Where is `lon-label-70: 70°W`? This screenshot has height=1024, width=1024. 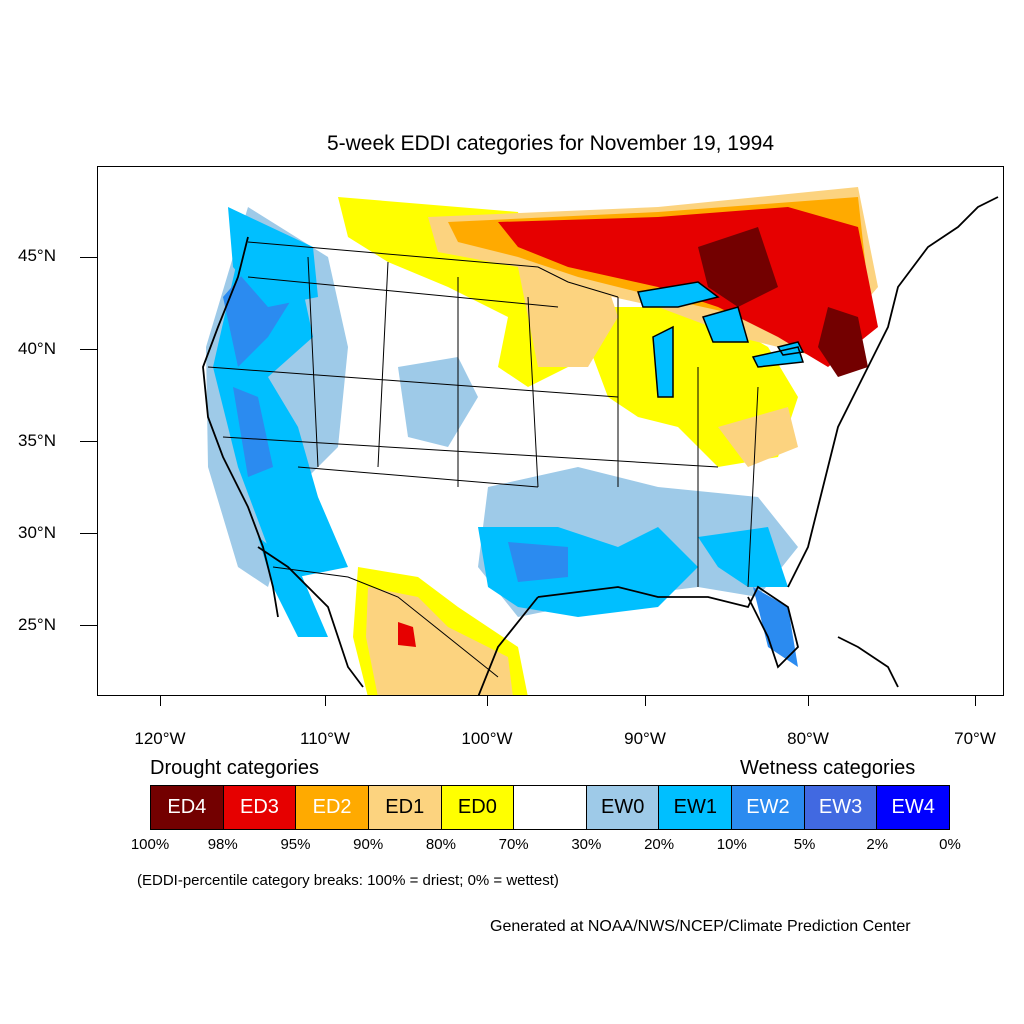
lon-label-70: 70°W is located at coordinates (975, 738).